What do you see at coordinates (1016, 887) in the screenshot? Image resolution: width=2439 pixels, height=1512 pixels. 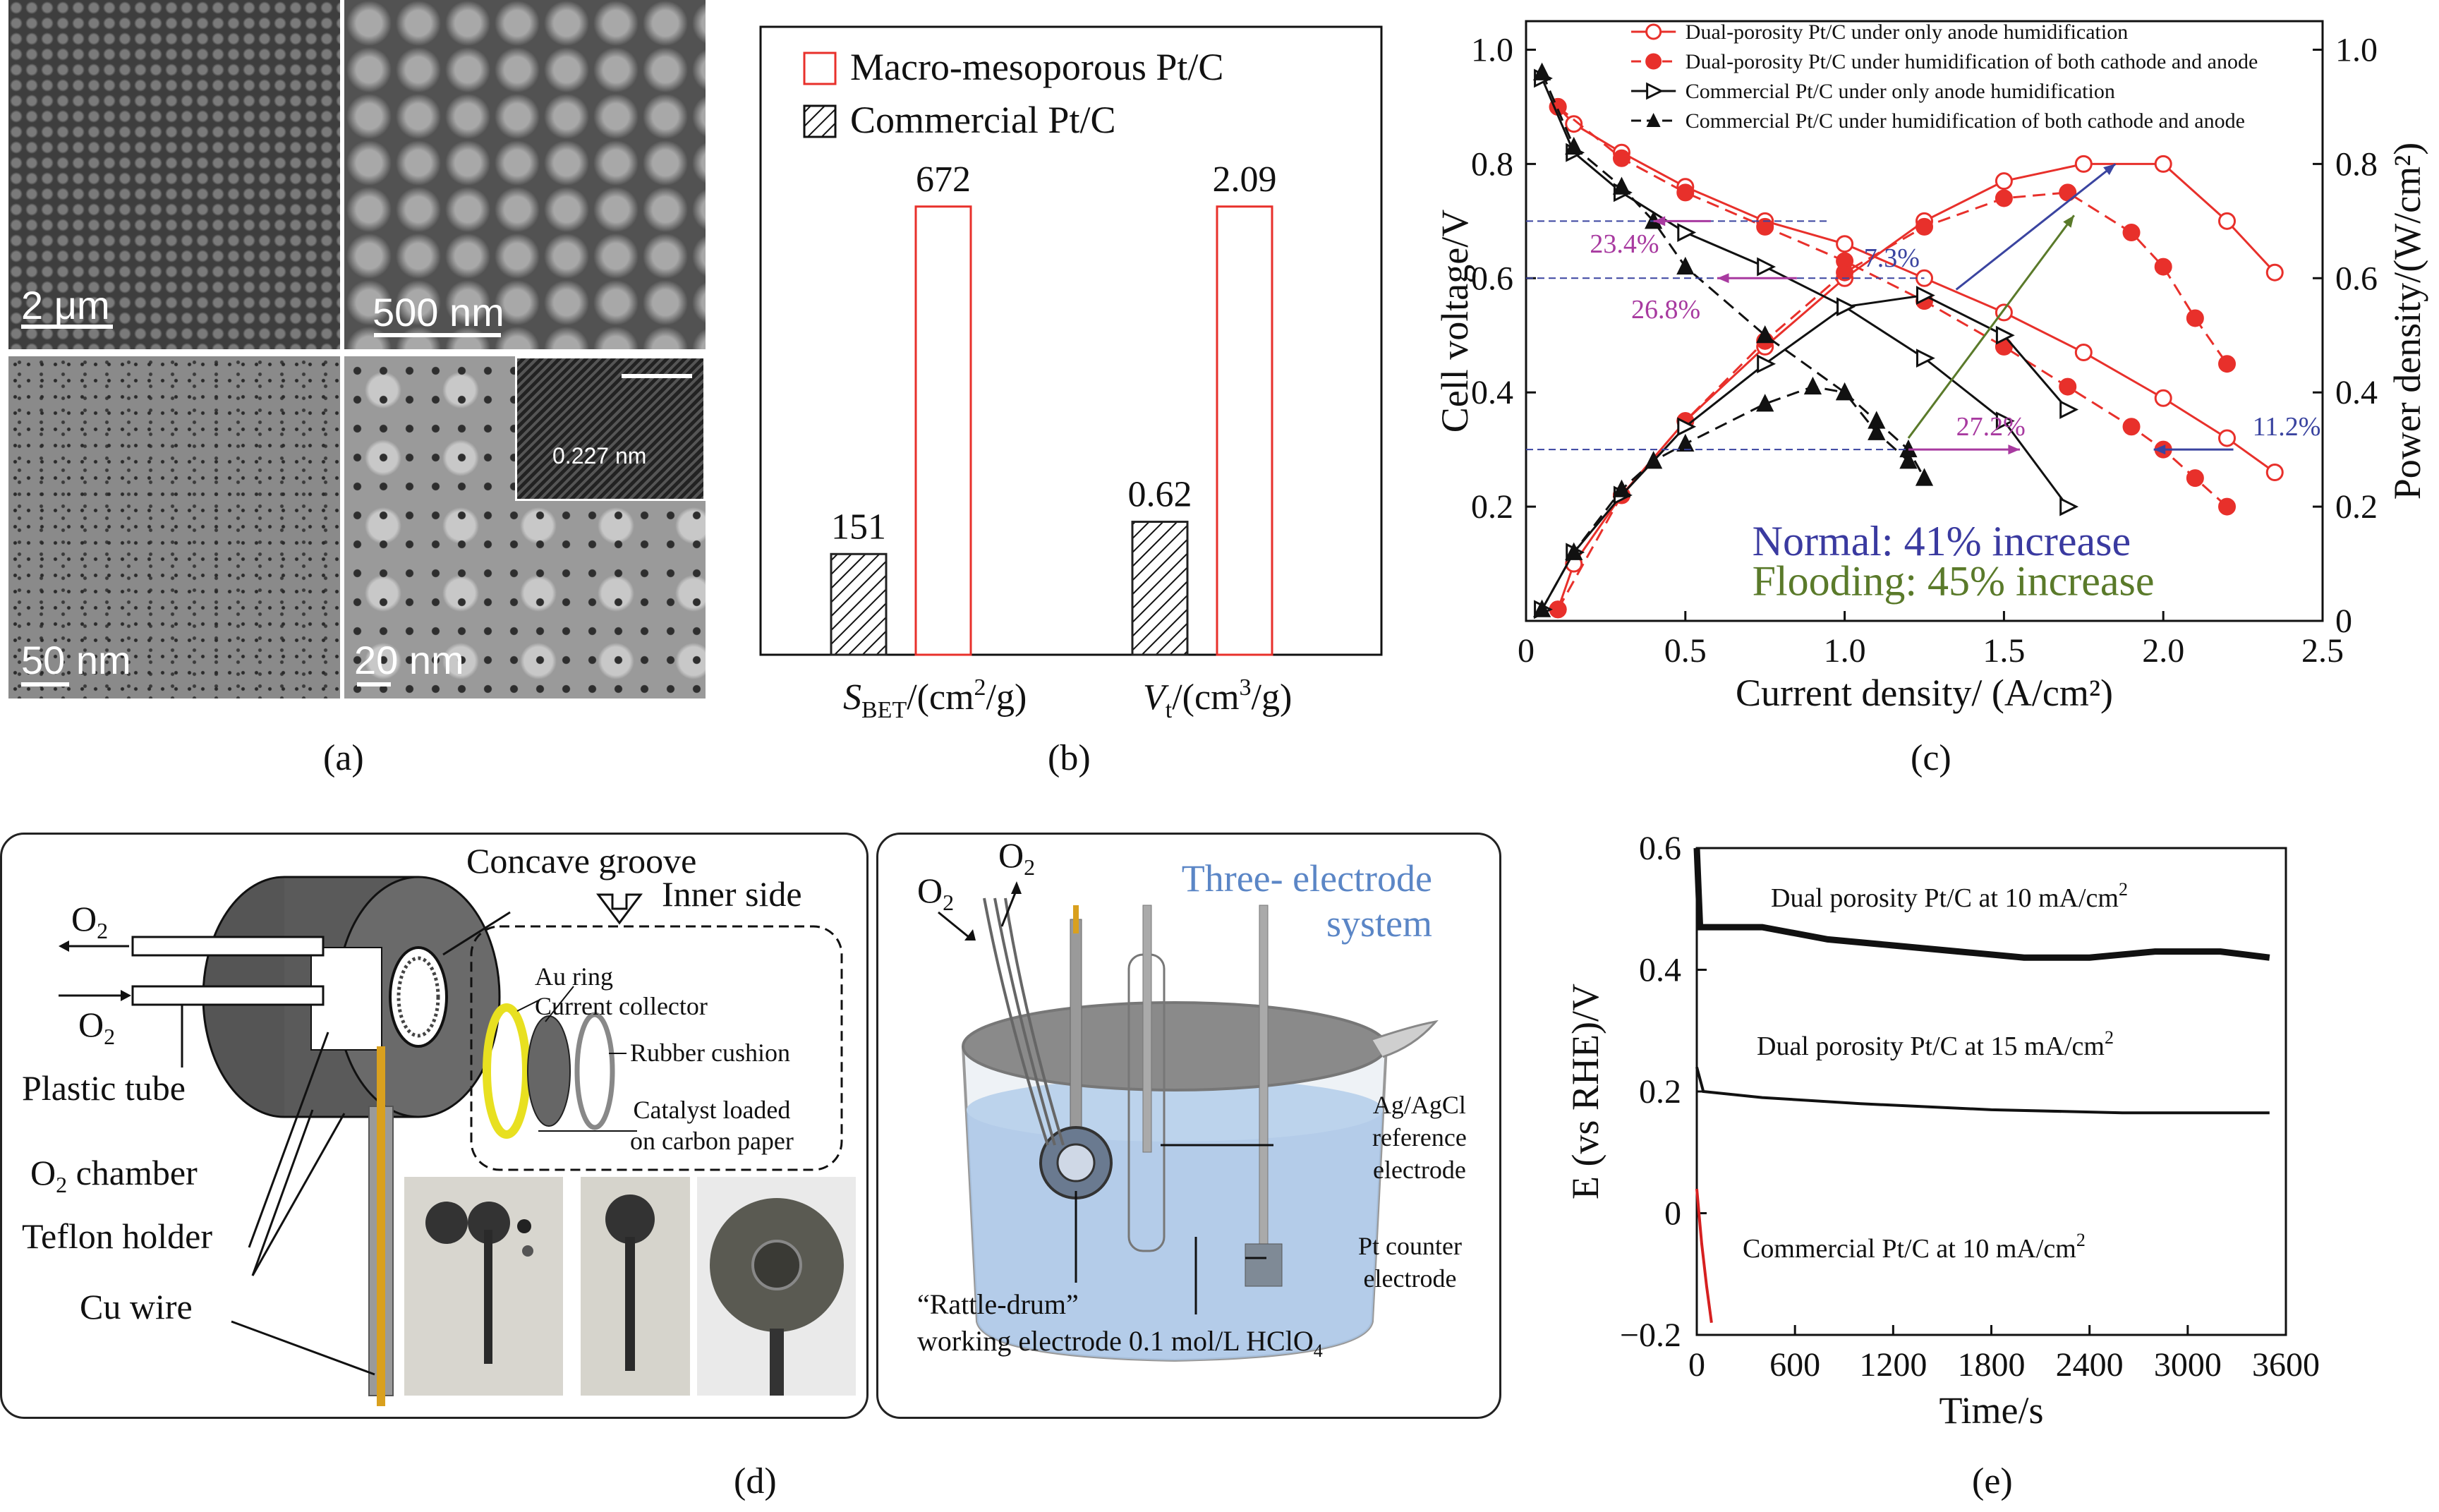 I see `o2-out-arrow-icon` at bounding box center [1016, 887].